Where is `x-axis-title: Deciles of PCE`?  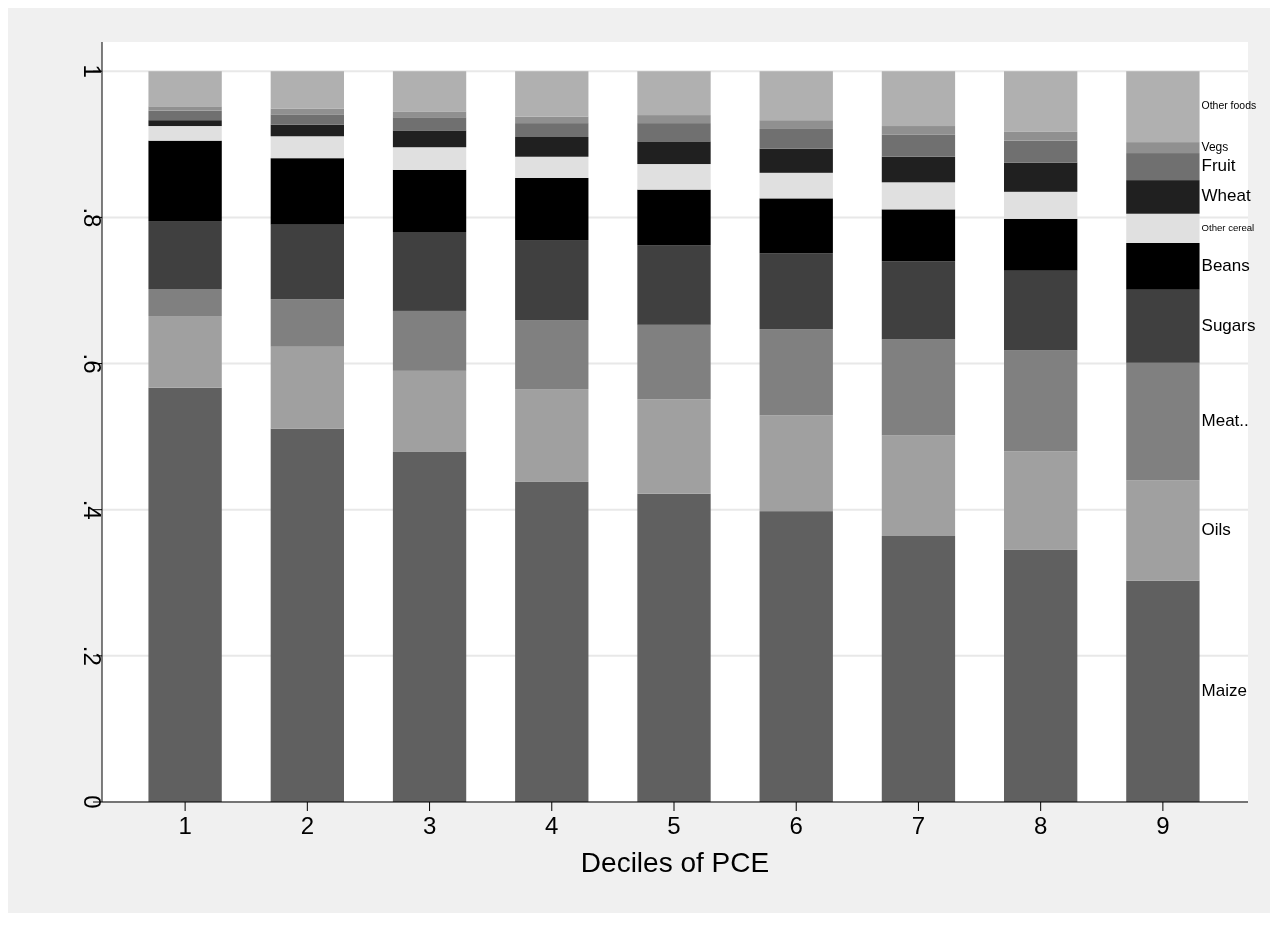
x-axis-title: Deciles of PCE is located at coordinates (675, 862).